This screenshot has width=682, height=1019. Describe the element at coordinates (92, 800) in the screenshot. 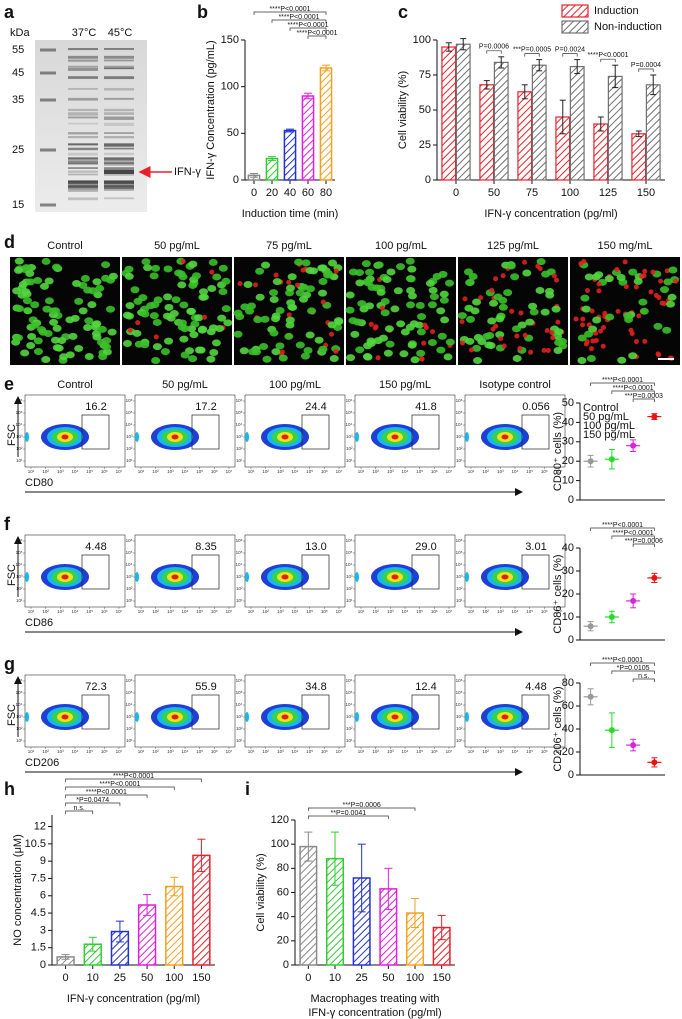

I see `significance-label: *P=0.0474` at that location.